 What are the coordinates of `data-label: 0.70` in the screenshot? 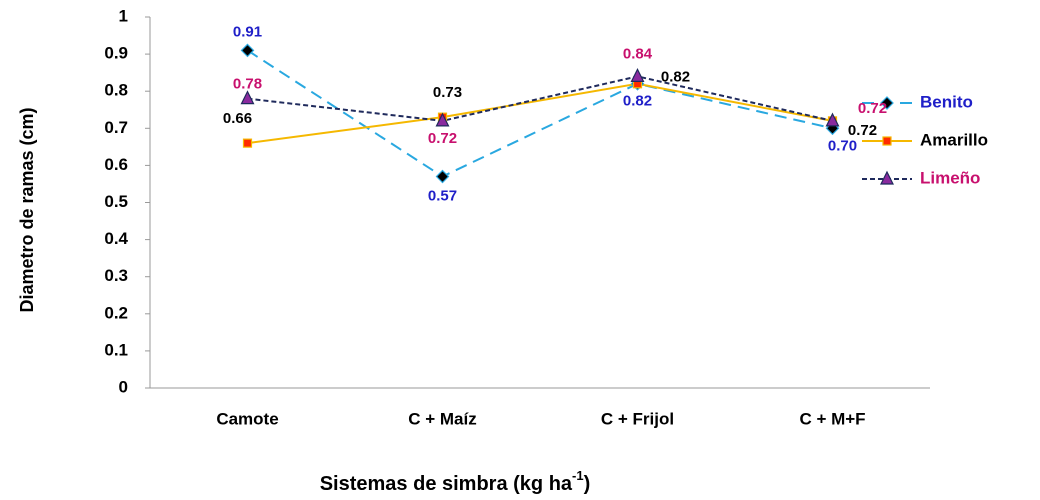 It's located at (842, 145).